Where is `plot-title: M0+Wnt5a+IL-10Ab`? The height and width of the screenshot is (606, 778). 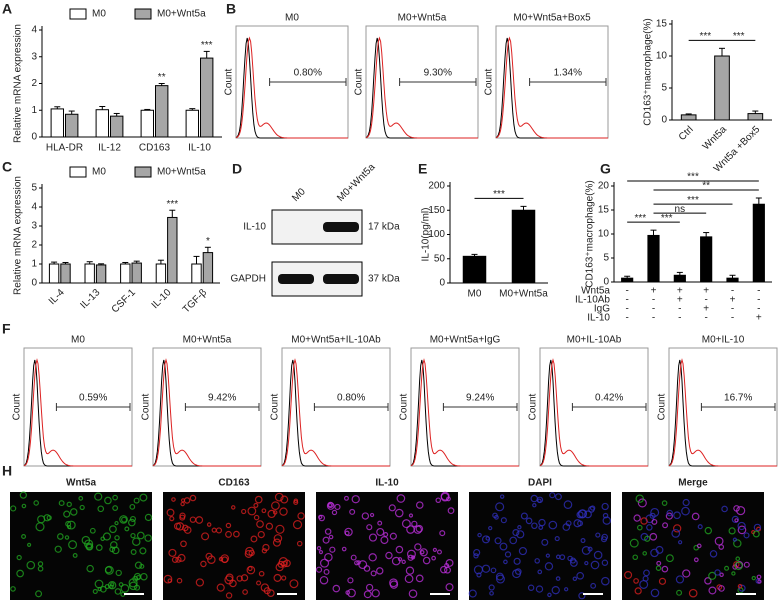 plot-title: M0+Wnt5a+IL-10Ab is located at coordinates (336, 340).